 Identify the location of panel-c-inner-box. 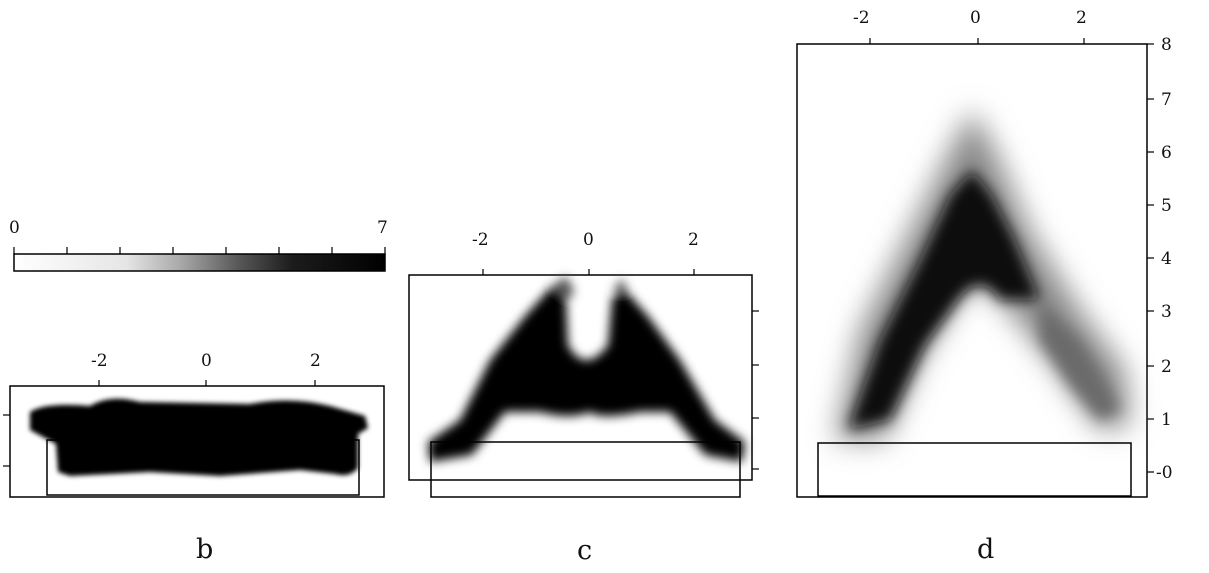
(585, 469).